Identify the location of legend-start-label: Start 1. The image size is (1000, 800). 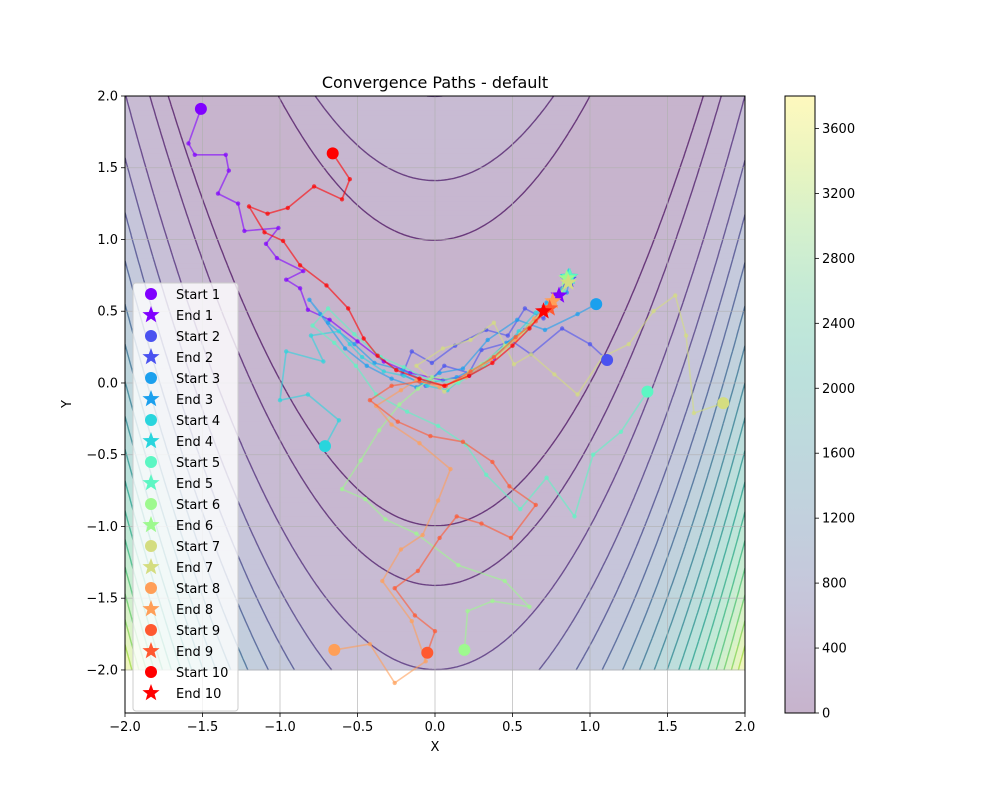
(198, 295).